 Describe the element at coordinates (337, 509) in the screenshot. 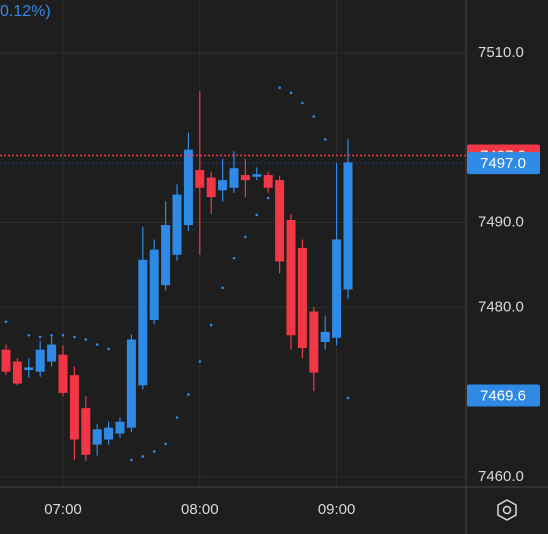

I see `x-tick-label: 09:00` at that location.